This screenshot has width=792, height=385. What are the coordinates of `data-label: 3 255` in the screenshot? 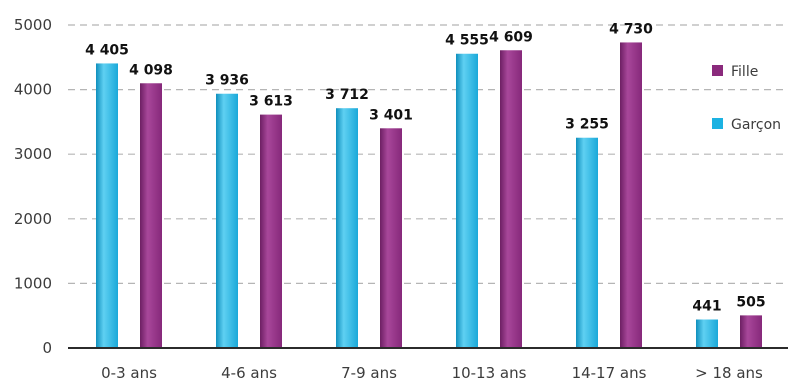 It's located at (587, 125).